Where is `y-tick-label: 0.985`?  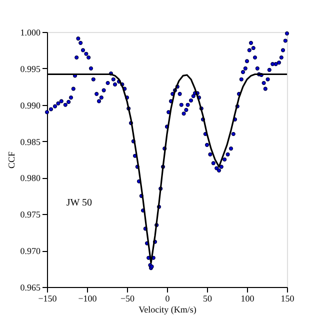 y-tick-label: 0.985 is located at coordinates (30, 141).